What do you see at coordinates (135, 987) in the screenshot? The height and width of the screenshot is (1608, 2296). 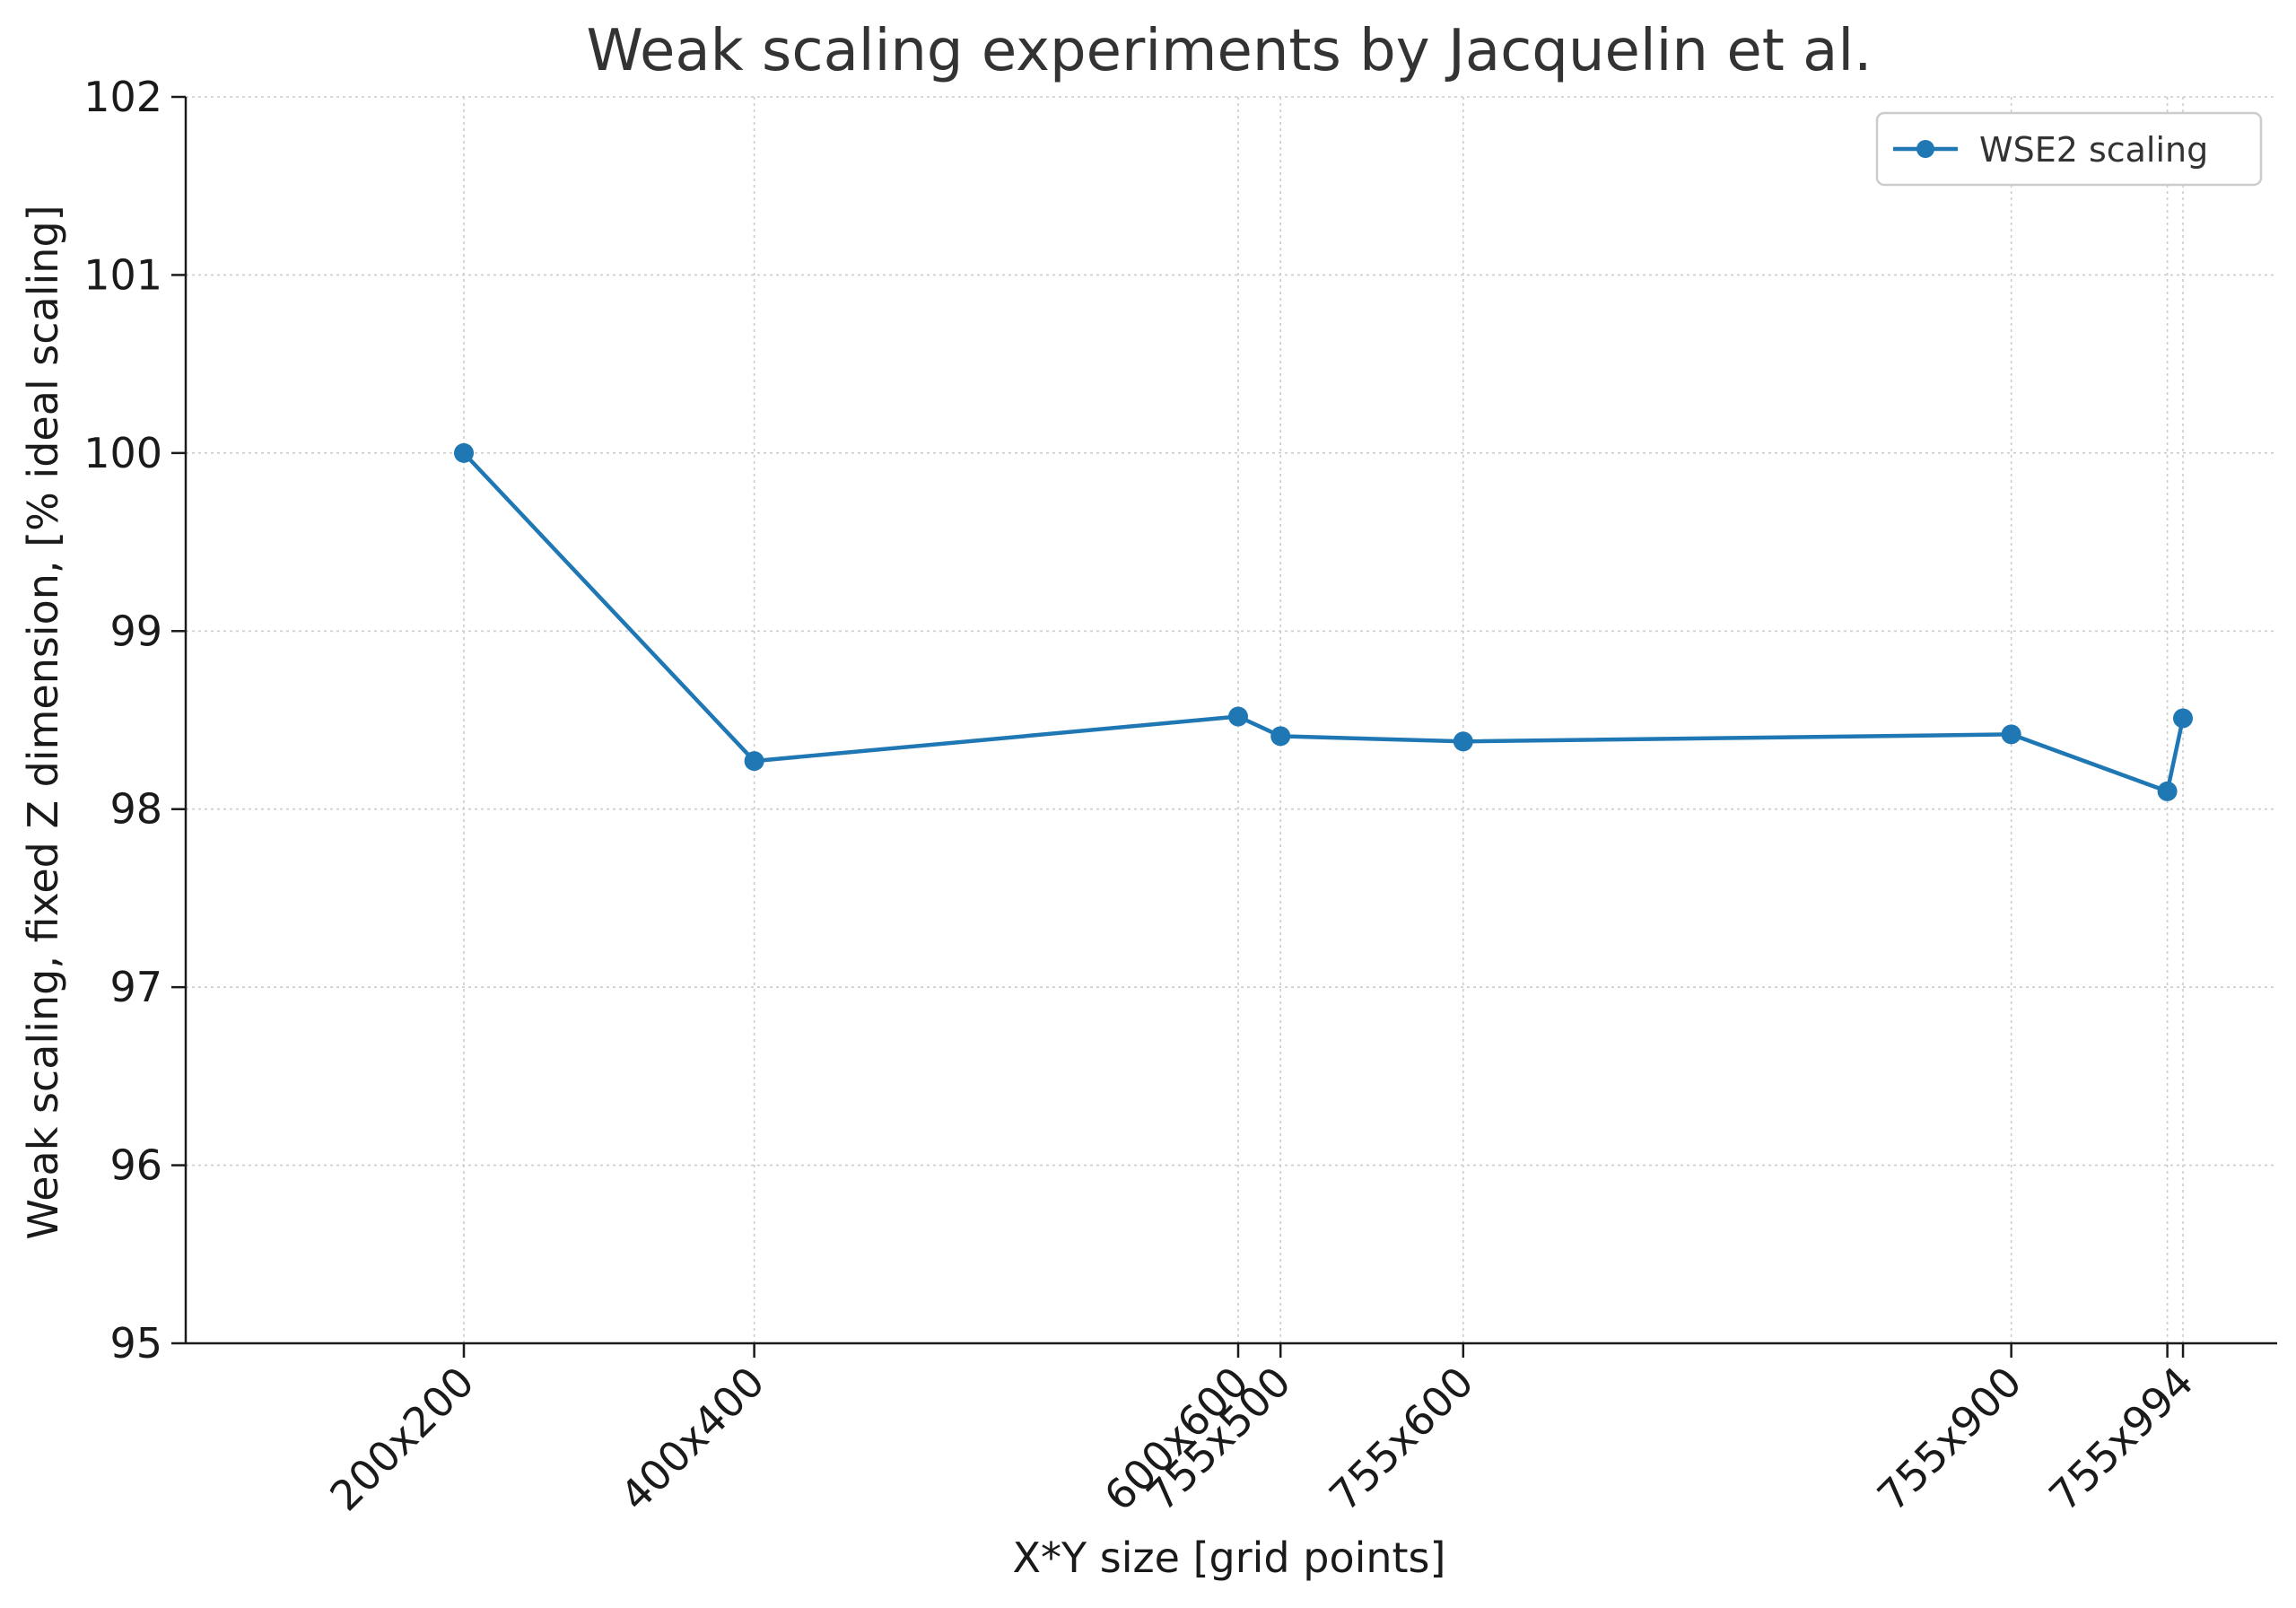 I see `y-tick-label: 97` at bounding box center [135, 987].